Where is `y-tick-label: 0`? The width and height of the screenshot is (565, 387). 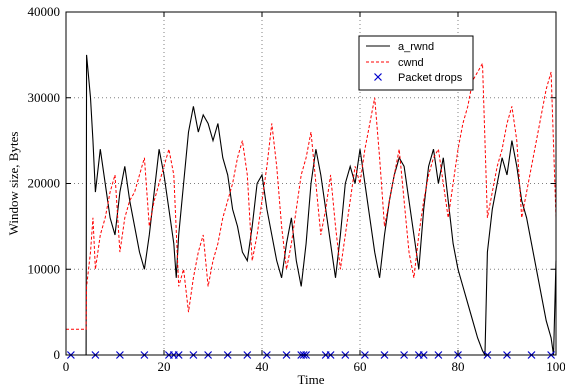 y-tick-label: 0 is located at coordinates (57, 354).